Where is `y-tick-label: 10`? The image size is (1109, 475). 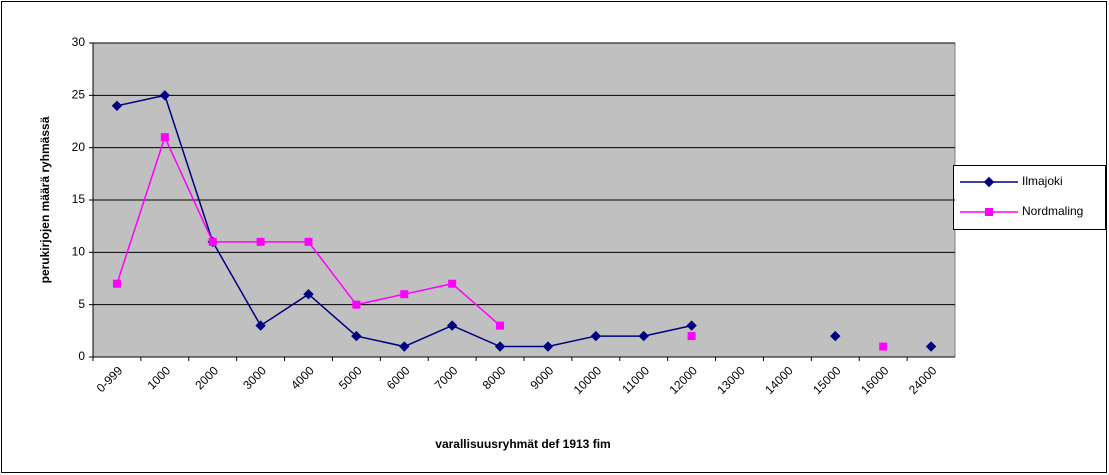
y-tick-label: 10 is located at coordinates (79, 252).